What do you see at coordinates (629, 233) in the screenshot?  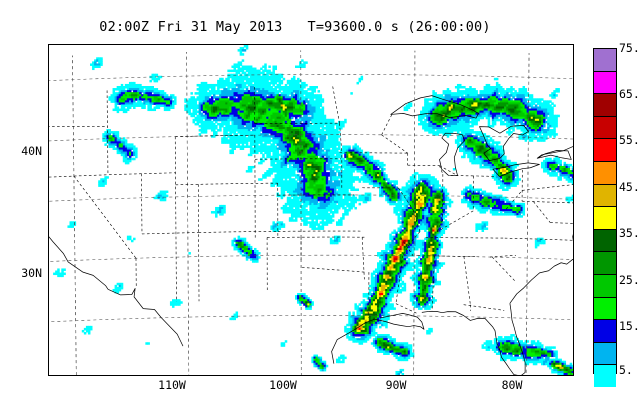 I see `colorbar-tick-35: 35.` at bounding box center [629, 233].